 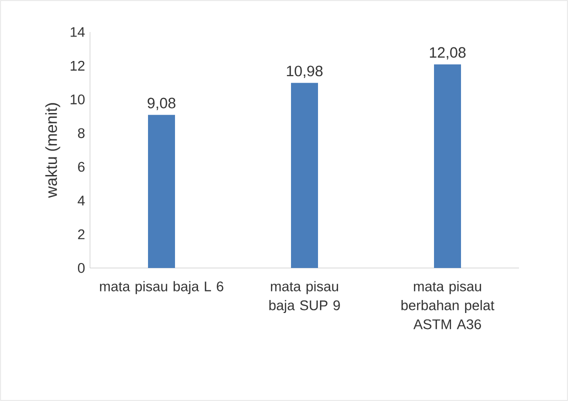 I want to click on y-tick-label: 2, so click(x=81, y=234).